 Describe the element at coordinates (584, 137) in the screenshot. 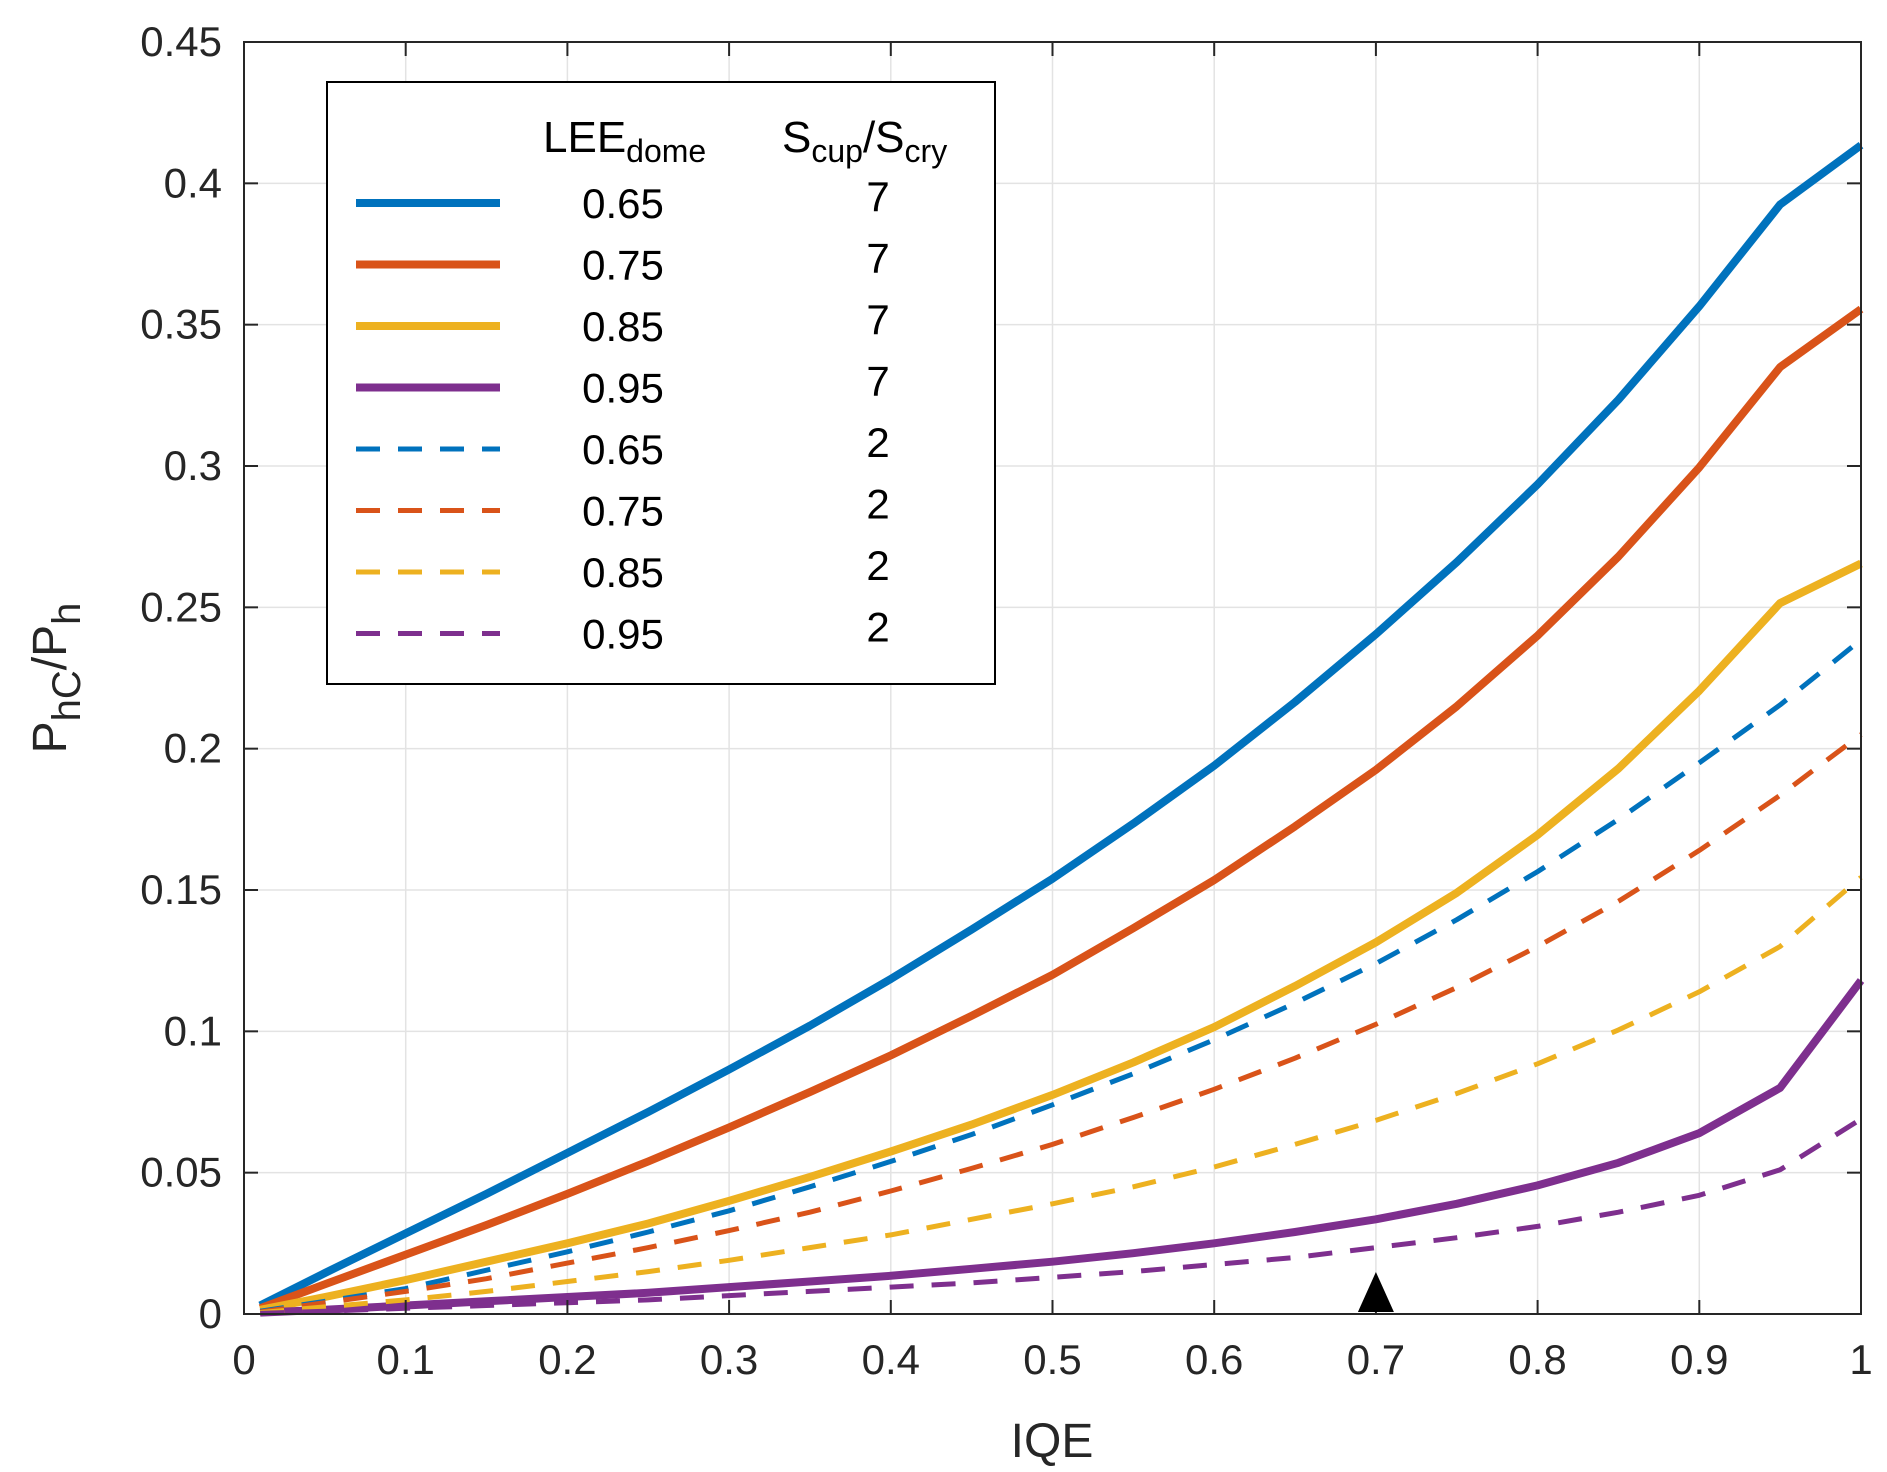

I see `legend-header-lee-base: LEE` at that location.